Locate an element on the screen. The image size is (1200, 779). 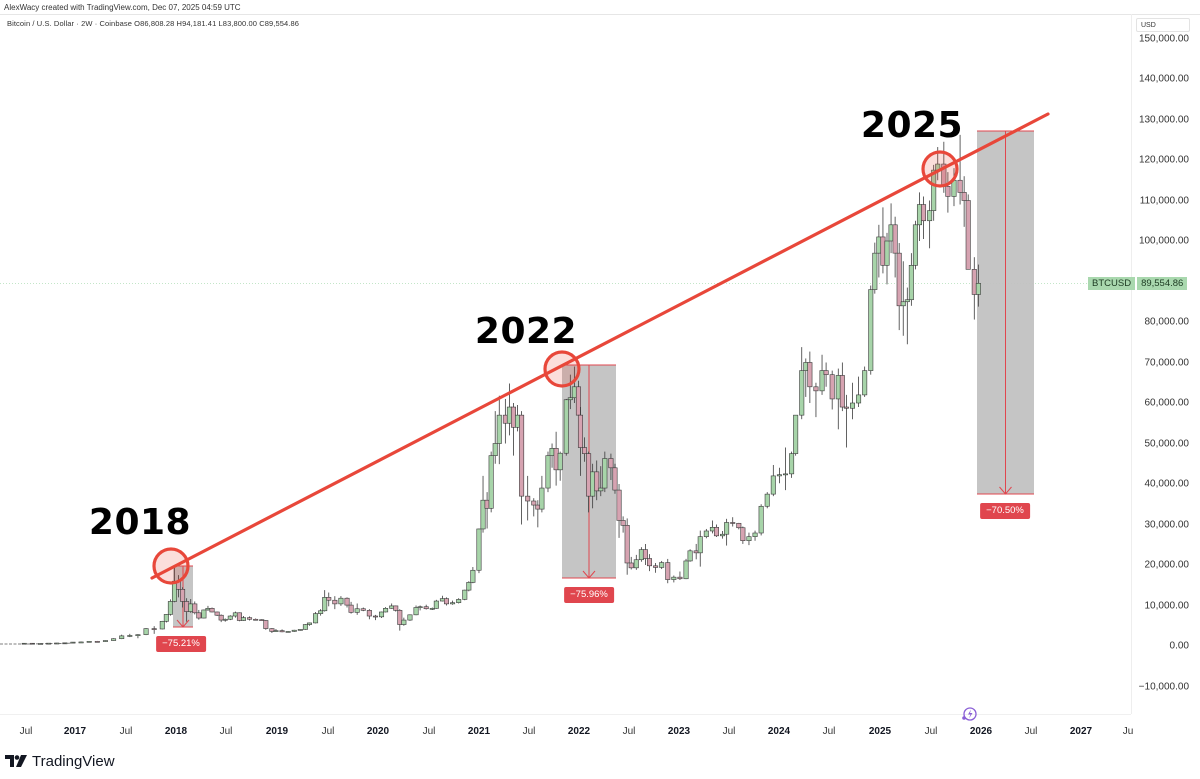
price-tick: 100,000.00 is located at coordinates (1163, 241).